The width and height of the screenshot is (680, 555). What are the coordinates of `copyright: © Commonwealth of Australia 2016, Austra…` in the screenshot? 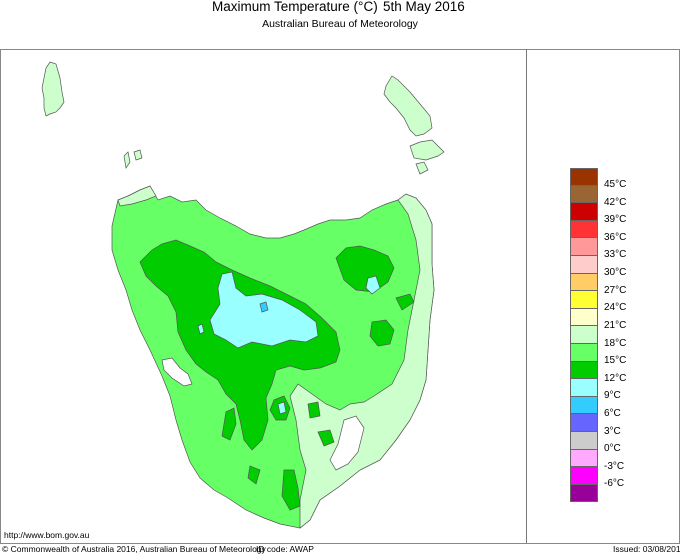 It's located at (134, 549).